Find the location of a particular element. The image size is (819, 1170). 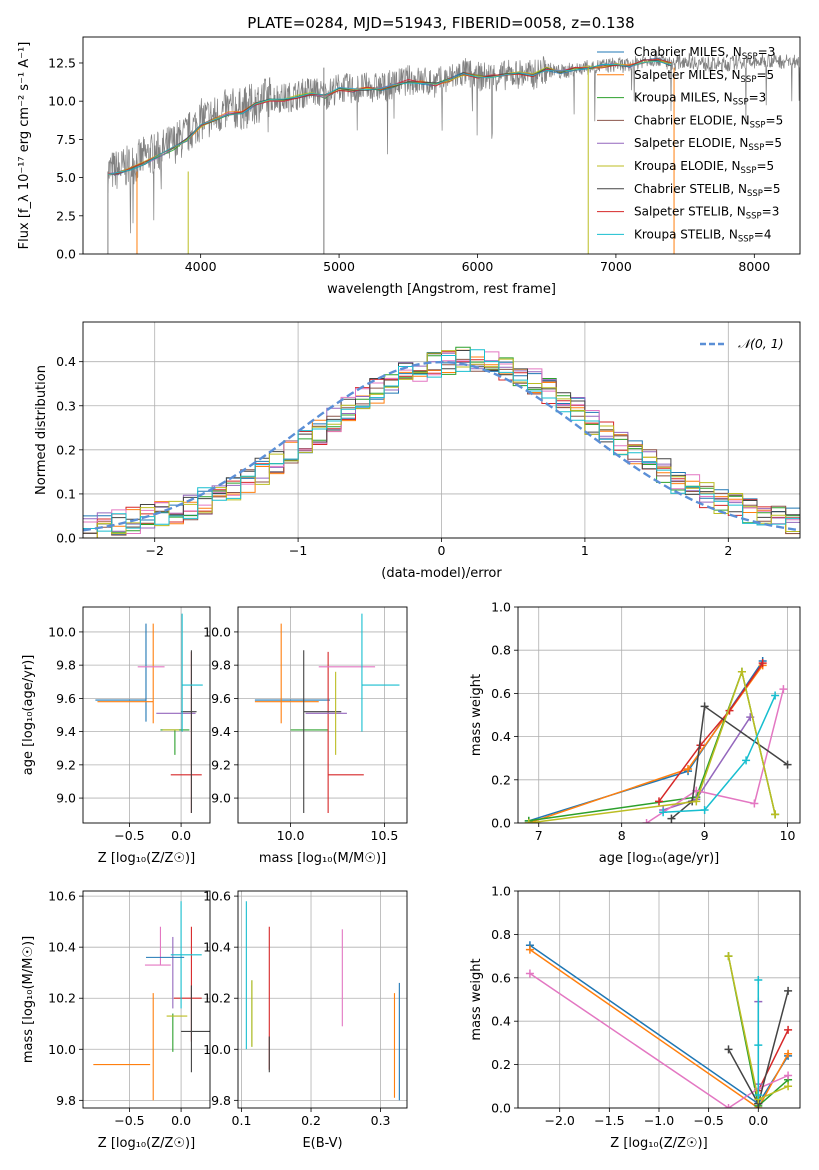

y-tick-label: 10.2 is located at coordinates (217, 998).